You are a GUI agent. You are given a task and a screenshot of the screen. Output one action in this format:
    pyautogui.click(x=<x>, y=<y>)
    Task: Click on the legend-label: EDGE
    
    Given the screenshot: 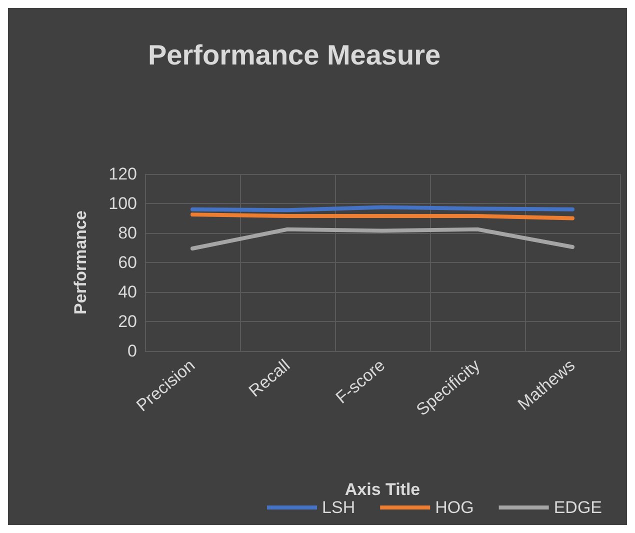 What is the action you would take?
    pyautogui.click(x=578, y=507)
    